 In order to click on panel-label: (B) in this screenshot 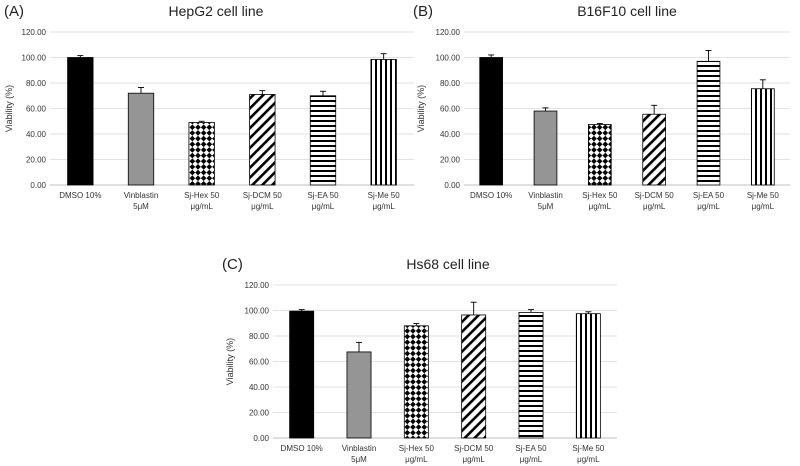, I will do `click(423, 11)`.